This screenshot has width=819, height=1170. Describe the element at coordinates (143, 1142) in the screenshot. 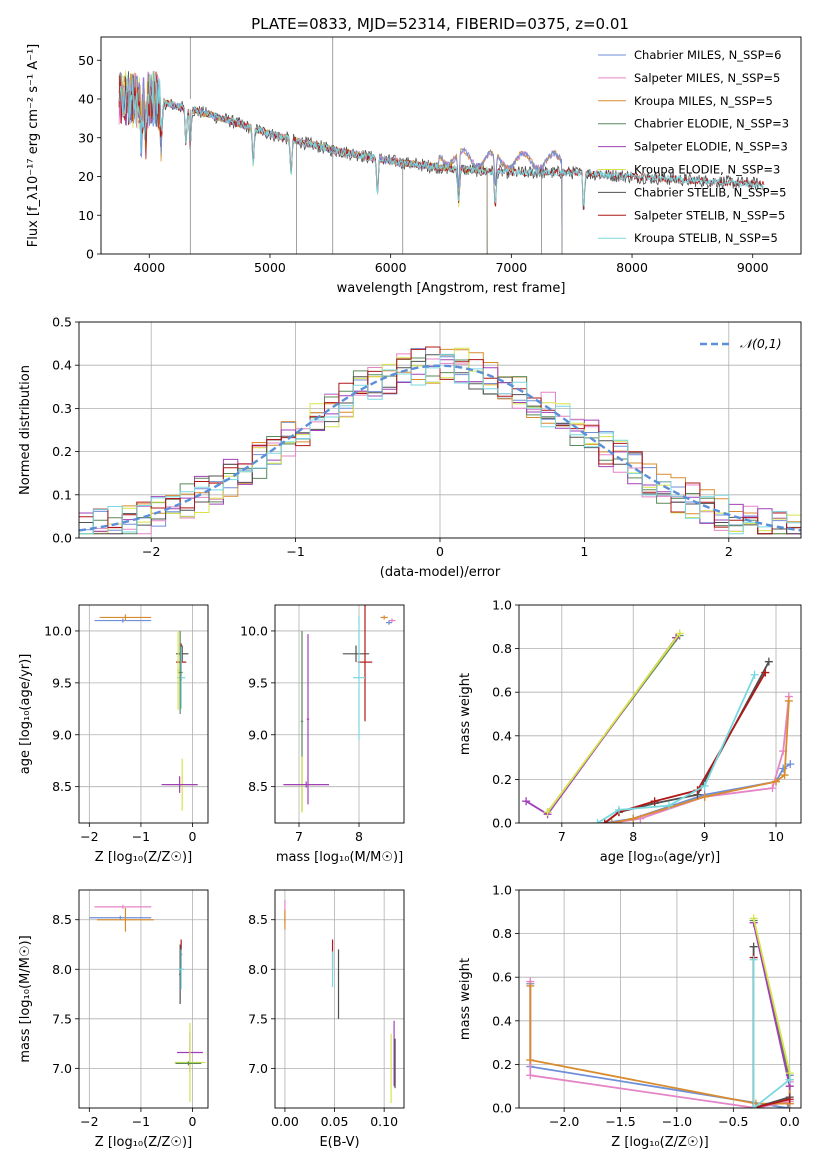

I see `x-axis-label: Z [log₁₀(Z/Z☉)]` at that location.